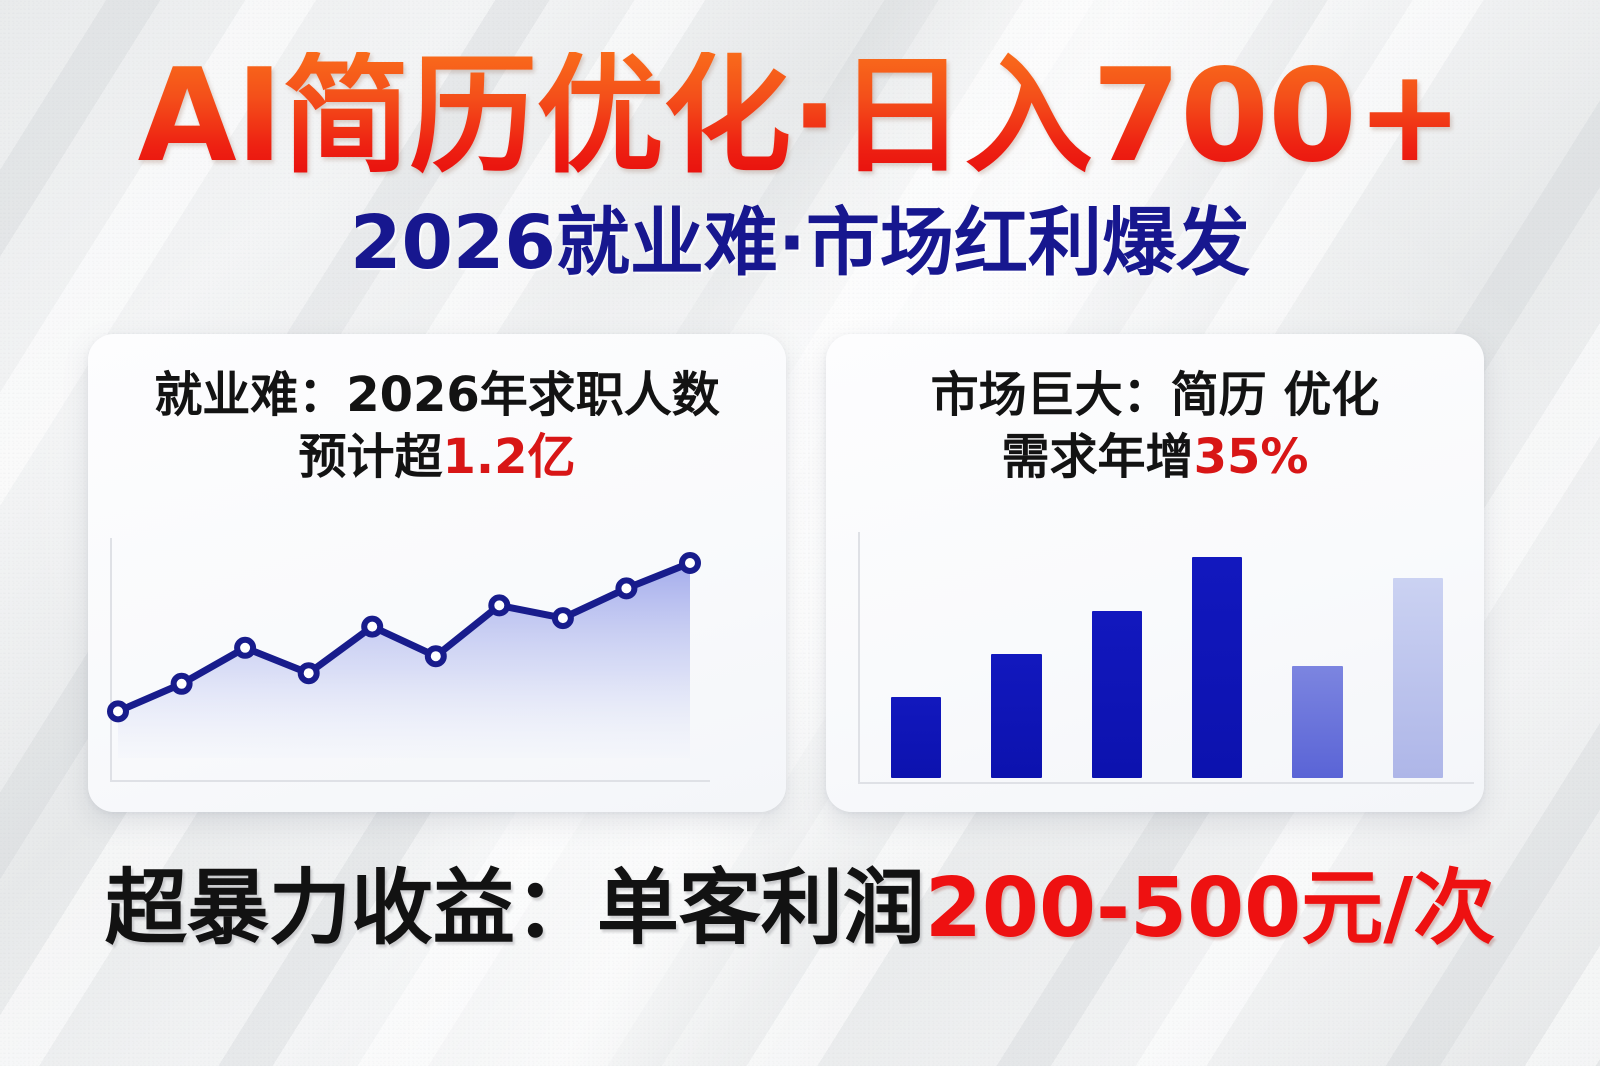 The width and height of the screenshot is (1600, 1066). I want to click on bar-chart-x-axis, so click(1166, 783).